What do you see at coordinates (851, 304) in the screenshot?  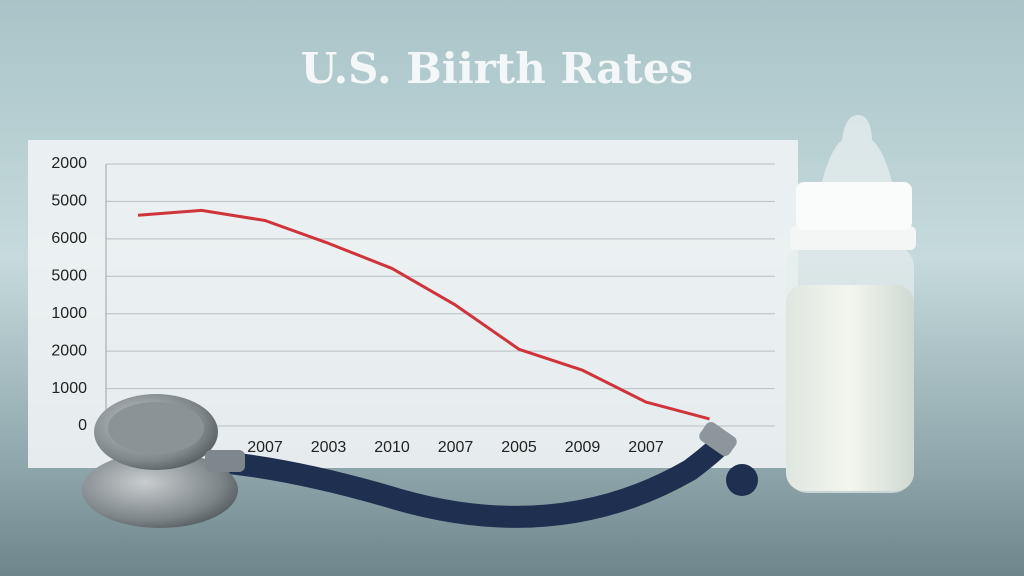 I see `baby-bottle` at bounding box center [851, 304].